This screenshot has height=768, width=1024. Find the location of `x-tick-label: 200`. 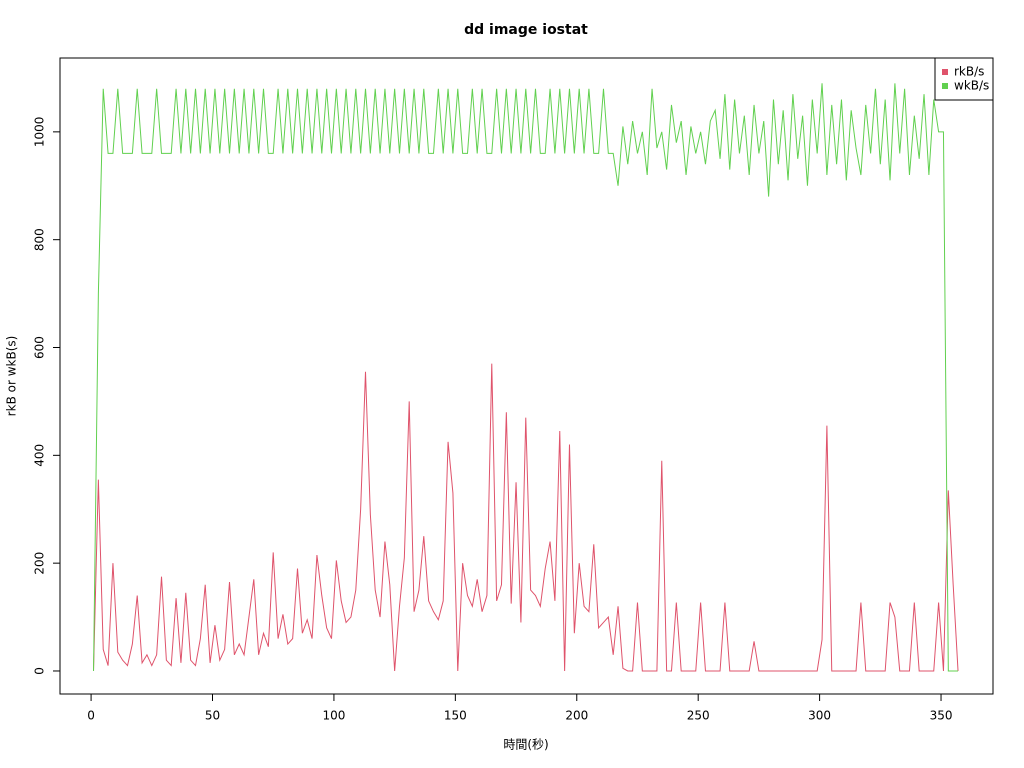

x-tick-label: 200 is located at coordinates (576, 716).